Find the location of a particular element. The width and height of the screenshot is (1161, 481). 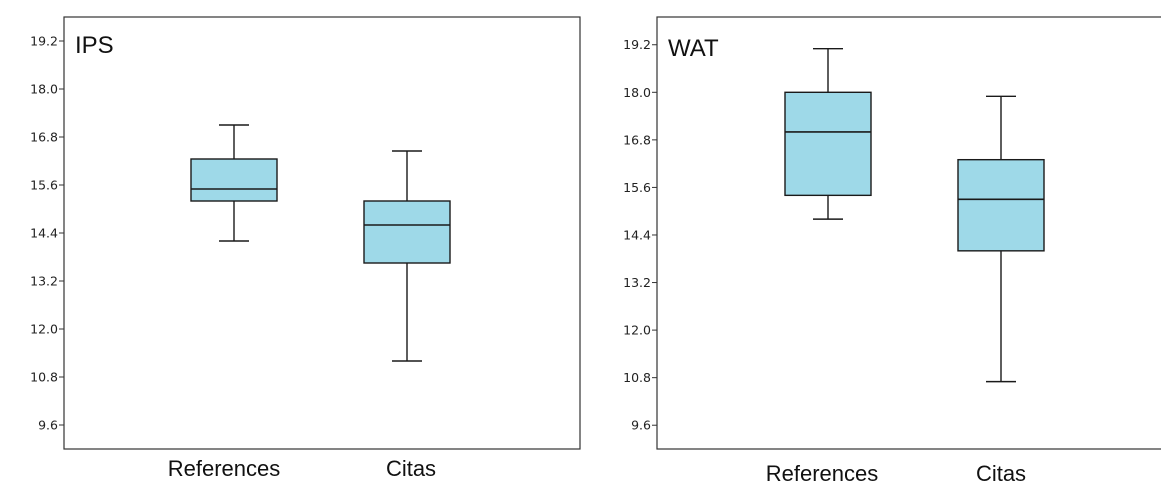

panel-title: WAT is located at coordinates (693, 48).